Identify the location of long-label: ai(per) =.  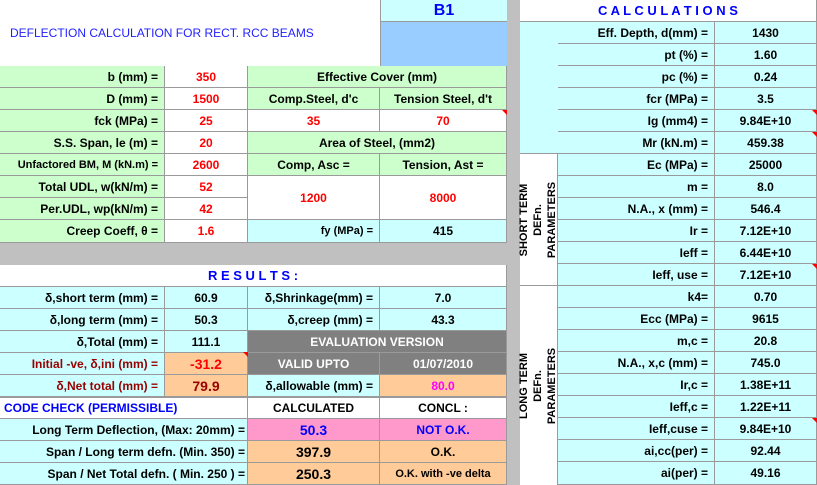
(636, 473).